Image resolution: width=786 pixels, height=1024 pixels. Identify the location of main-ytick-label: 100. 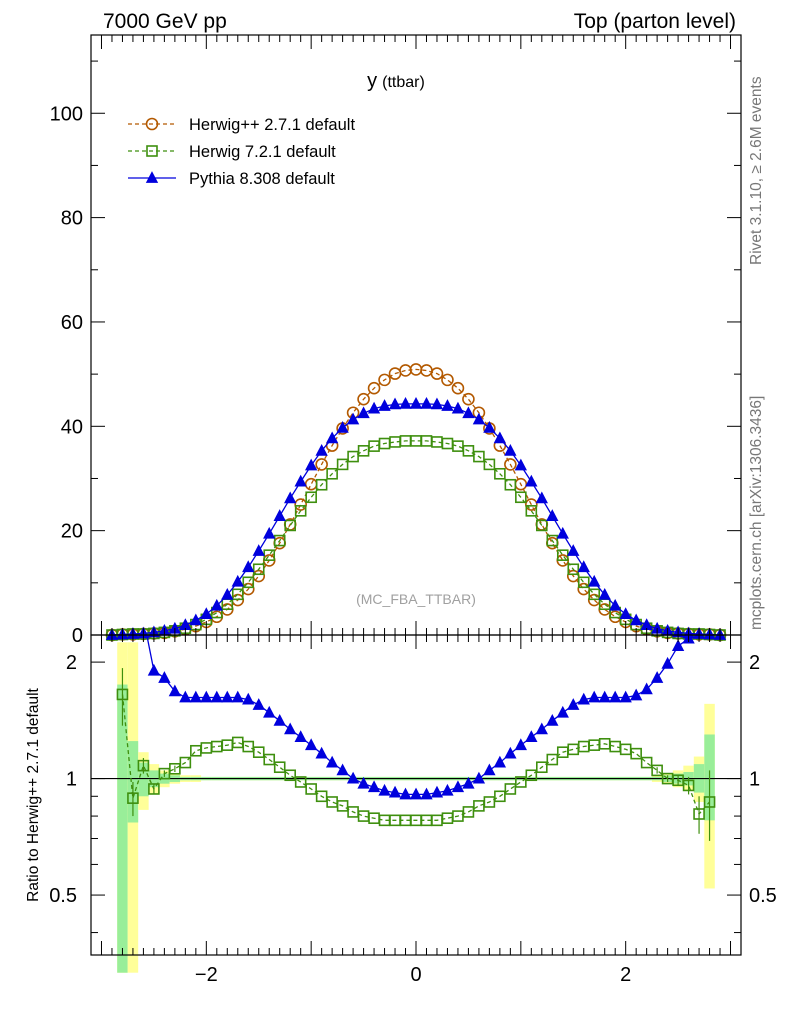
(66, 114).